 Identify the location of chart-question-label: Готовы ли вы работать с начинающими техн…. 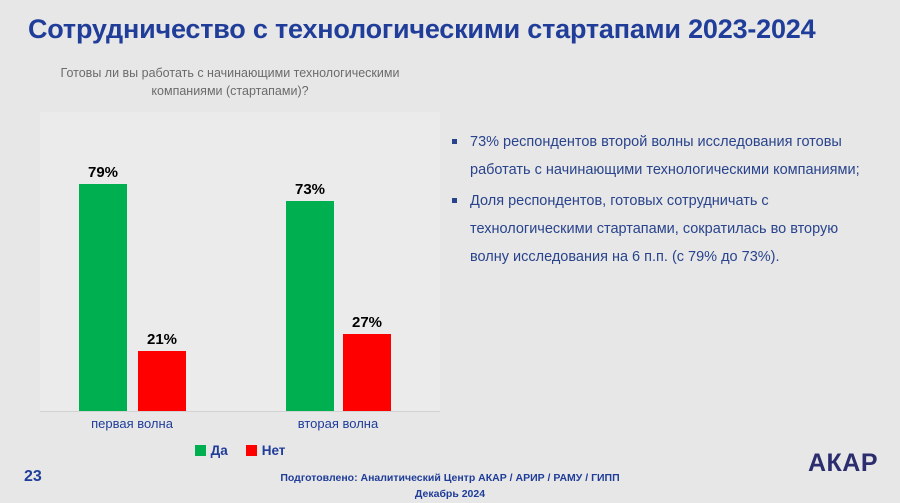
(230, 82).